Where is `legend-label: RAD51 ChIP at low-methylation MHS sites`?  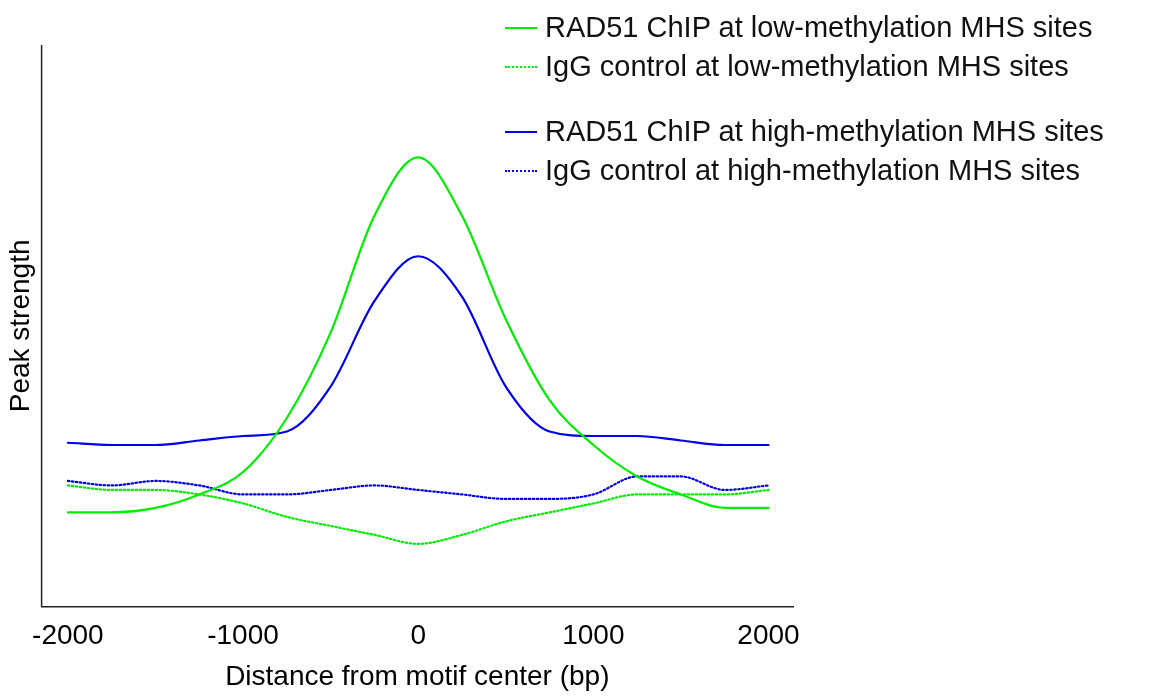
legend-label: RAD51 ChIP at low-methylation MHS sites is located at coordinates (819, 27).